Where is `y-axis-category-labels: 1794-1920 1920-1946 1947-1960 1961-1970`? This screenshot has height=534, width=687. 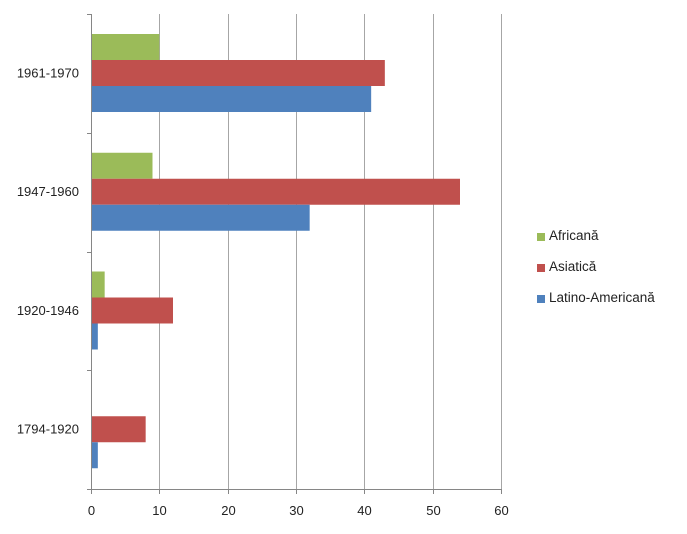 y-axis-category-labels: 1794-1920 1920-1946 1947-1960 1961-1970 is located at coordinates (48, 250).